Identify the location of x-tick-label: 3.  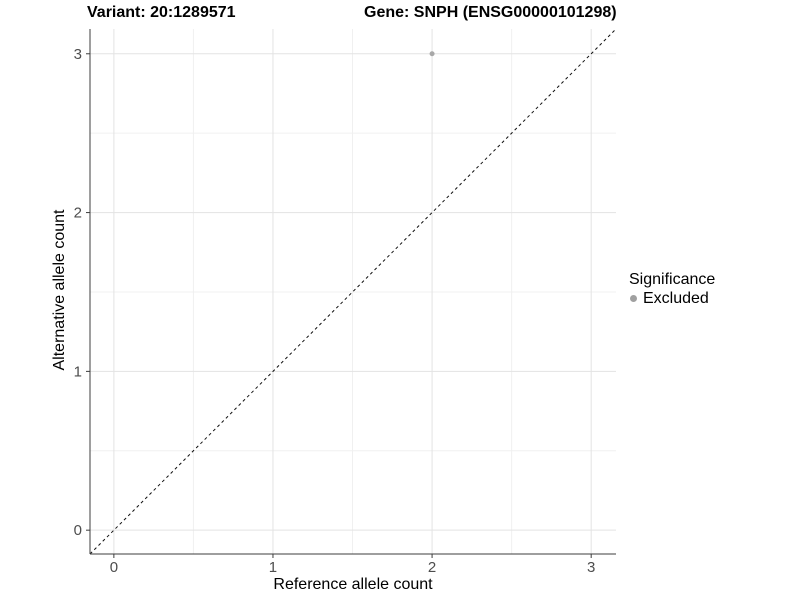
(591, 567).